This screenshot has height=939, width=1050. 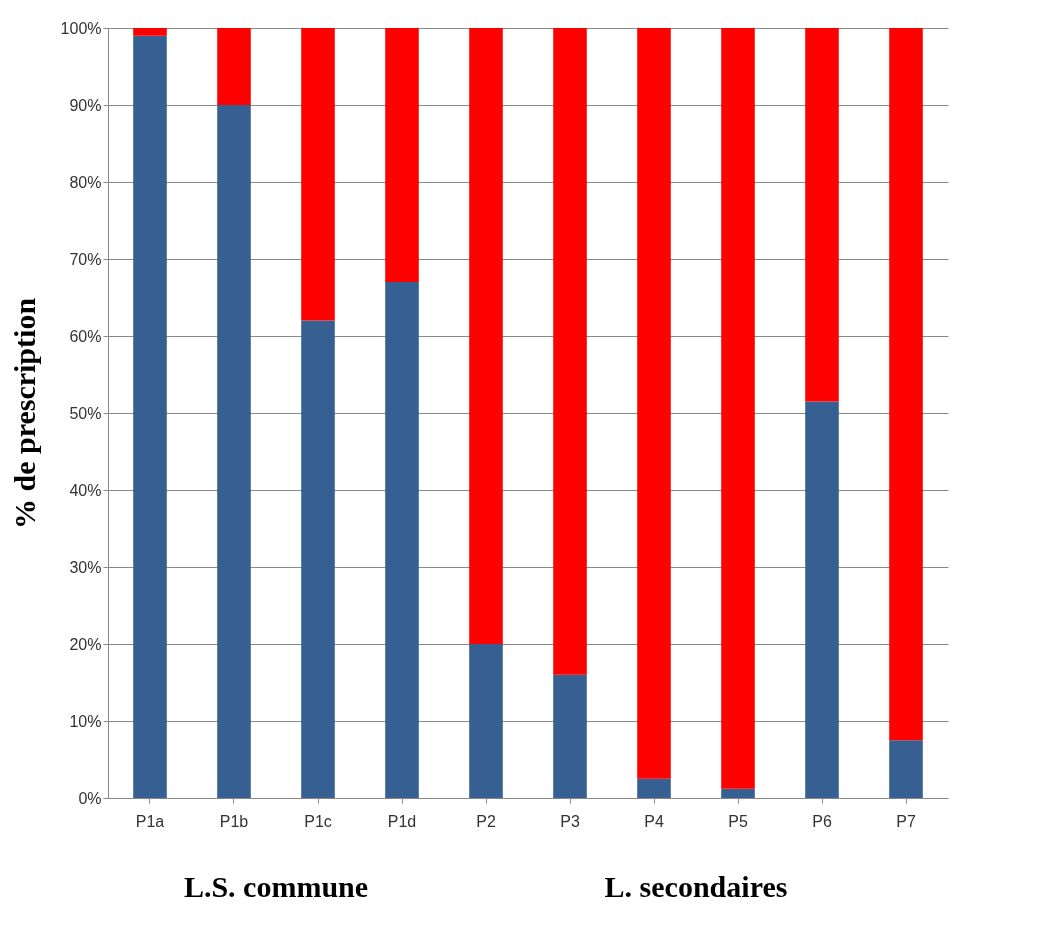 I want to click on y-tick-label: 70%, so click(x=85, y=259).